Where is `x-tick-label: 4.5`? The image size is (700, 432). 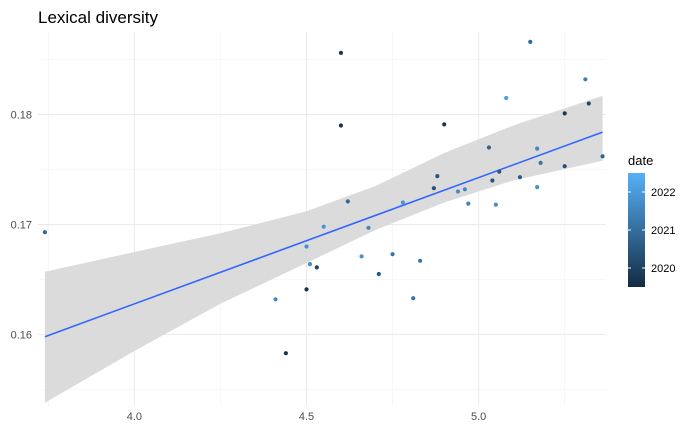 x-tick-label: 4.5 is located at coordinates (306, 417).